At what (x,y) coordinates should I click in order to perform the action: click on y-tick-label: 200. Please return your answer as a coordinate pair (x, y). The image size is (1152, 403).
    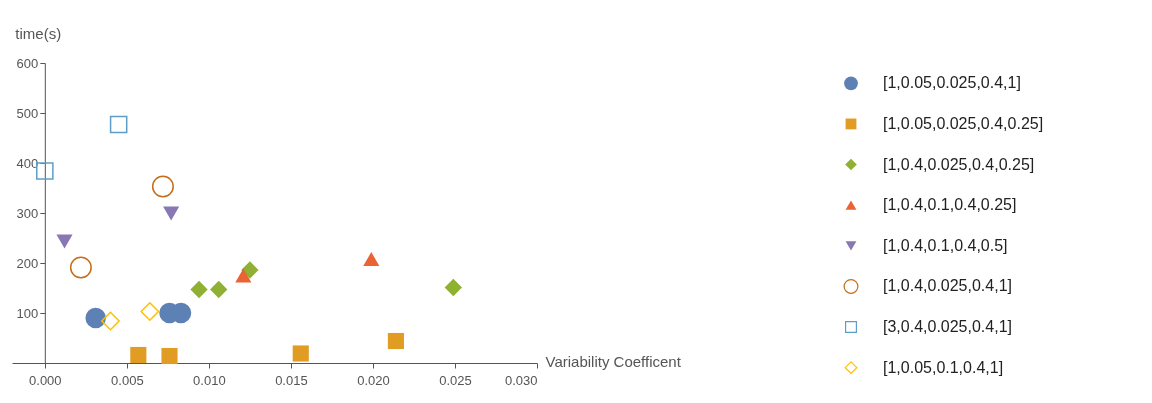
    Looking at the image, I should click on (27, 263).